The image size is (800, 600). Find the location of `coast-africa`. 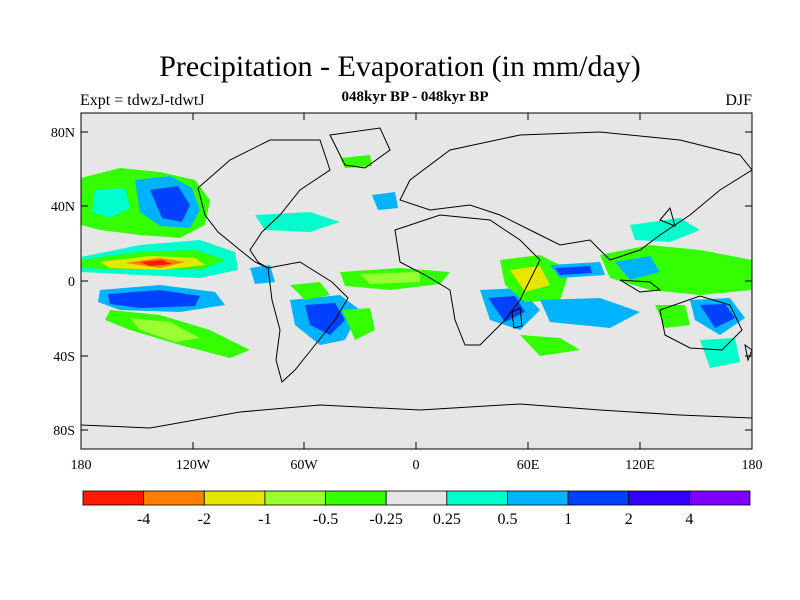

coast-africa is located at coordinates (467, 280).